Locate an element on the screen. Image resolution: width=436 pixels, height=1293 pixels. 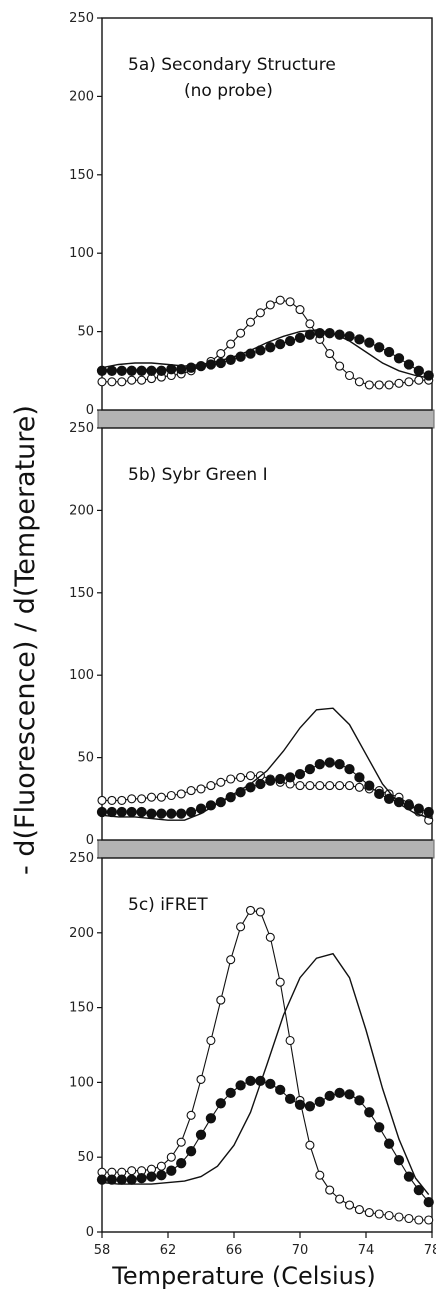
y-tick-label: 250 is located at coordinates (81, 18).